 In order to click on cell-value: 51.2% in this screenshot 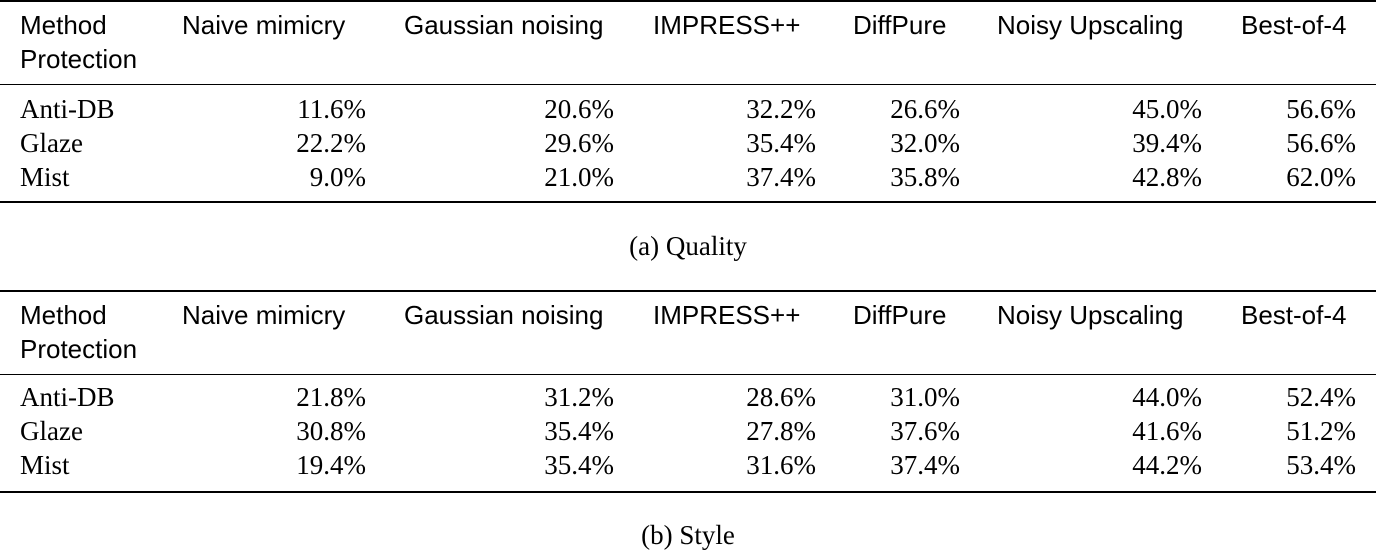, I will do `click(1321, 431)`.